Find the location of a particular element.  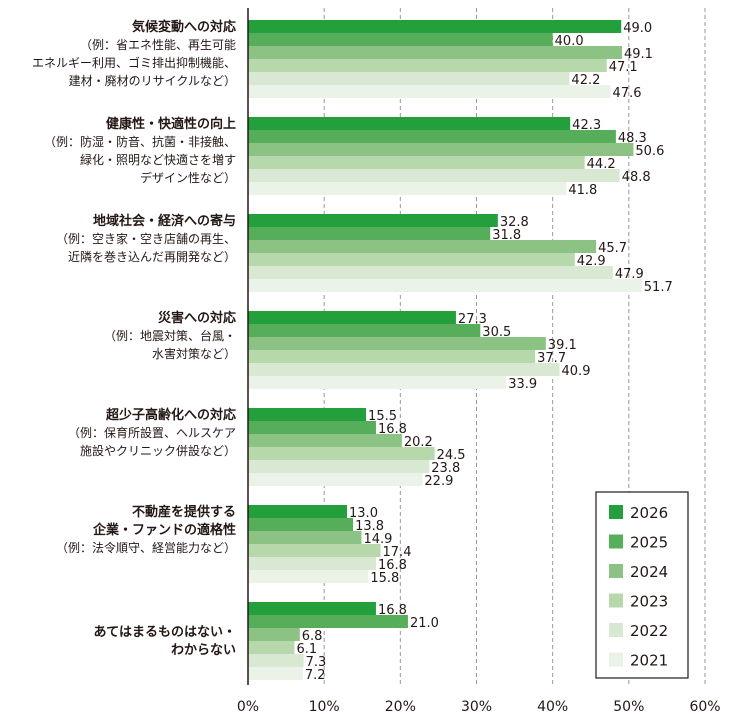

data-label: 22.9 is located at coordinates (438, 481).